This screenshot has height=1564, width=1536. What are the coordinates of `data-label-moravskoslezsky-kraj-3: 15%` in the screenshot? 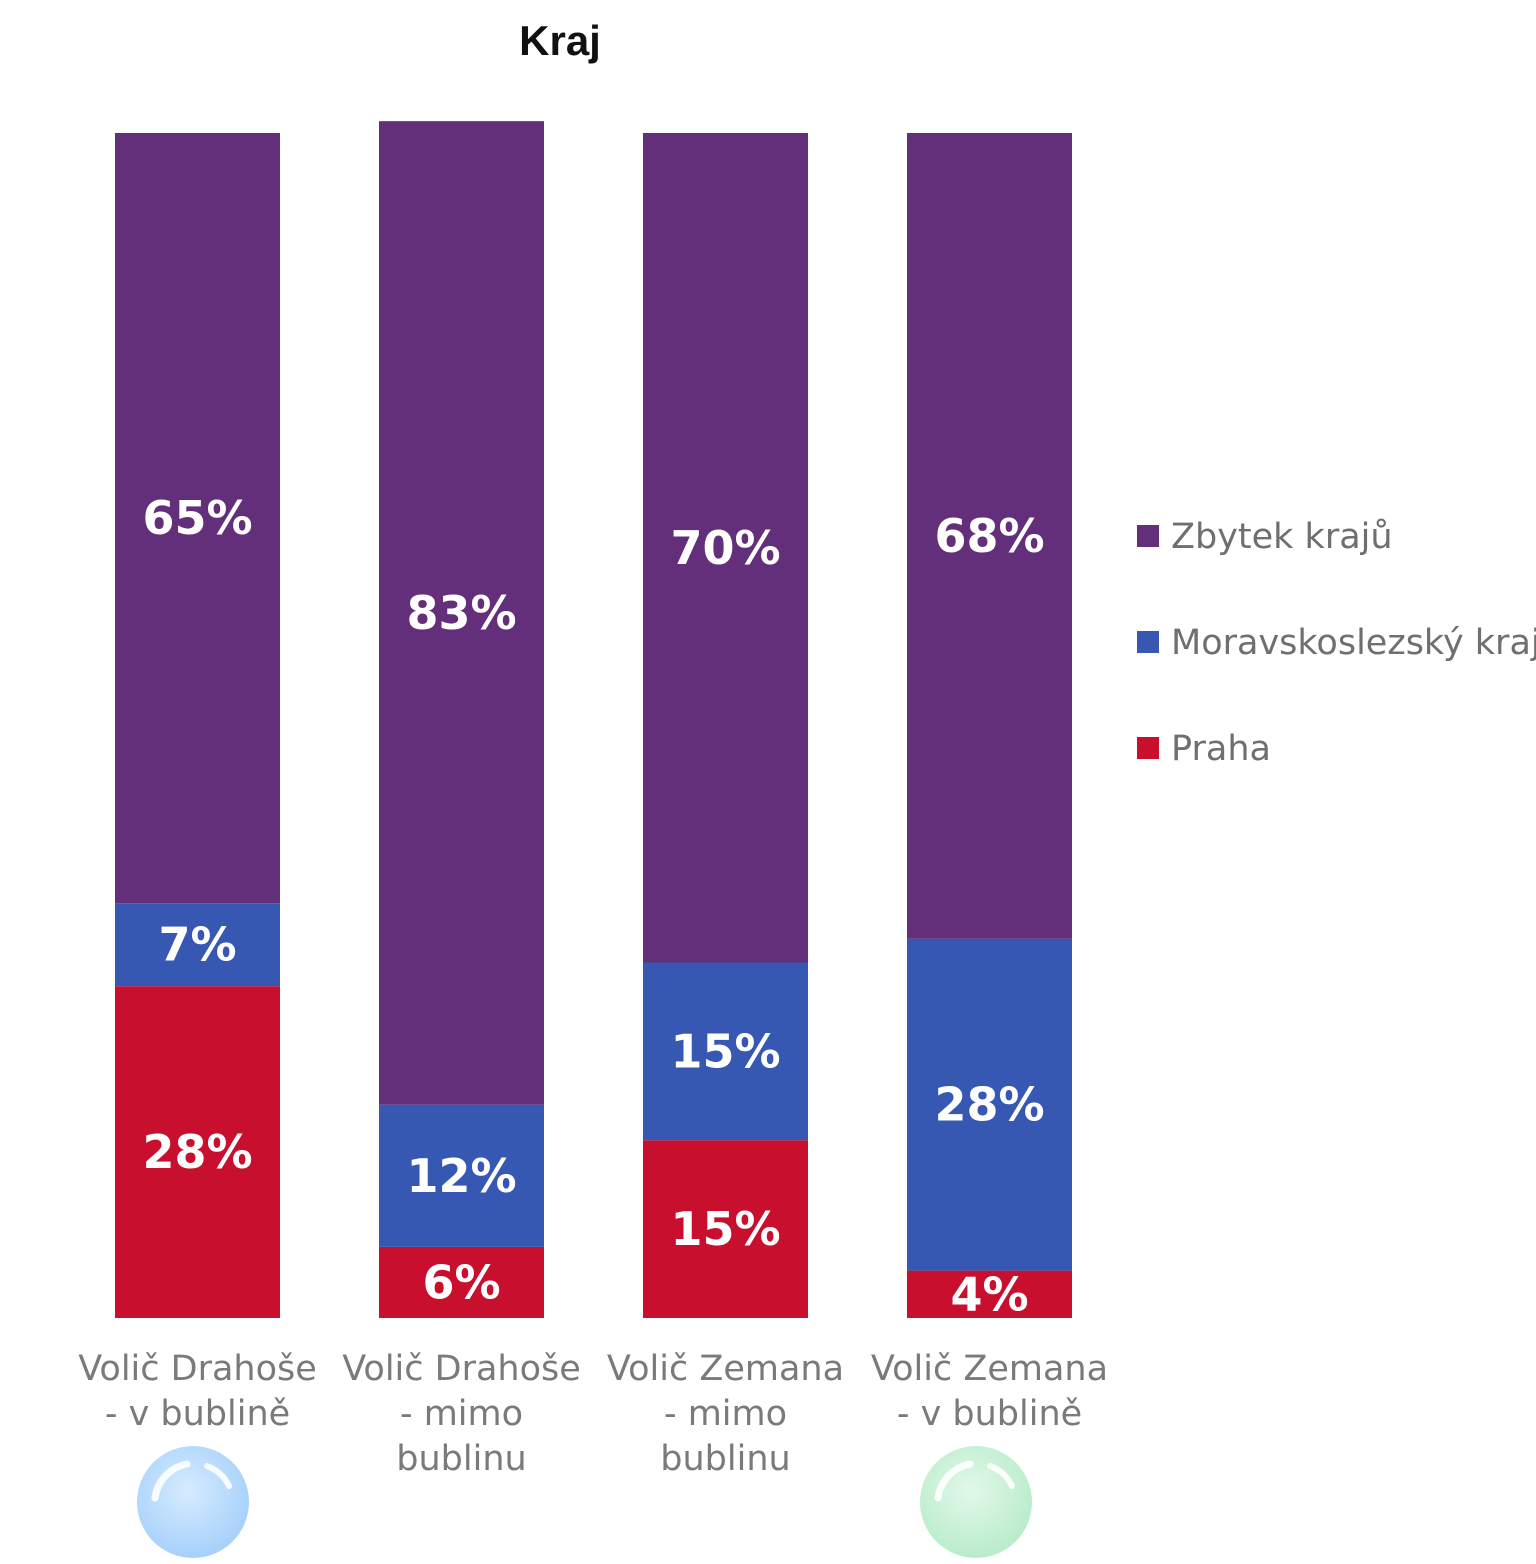 It's located at (725, 1051).